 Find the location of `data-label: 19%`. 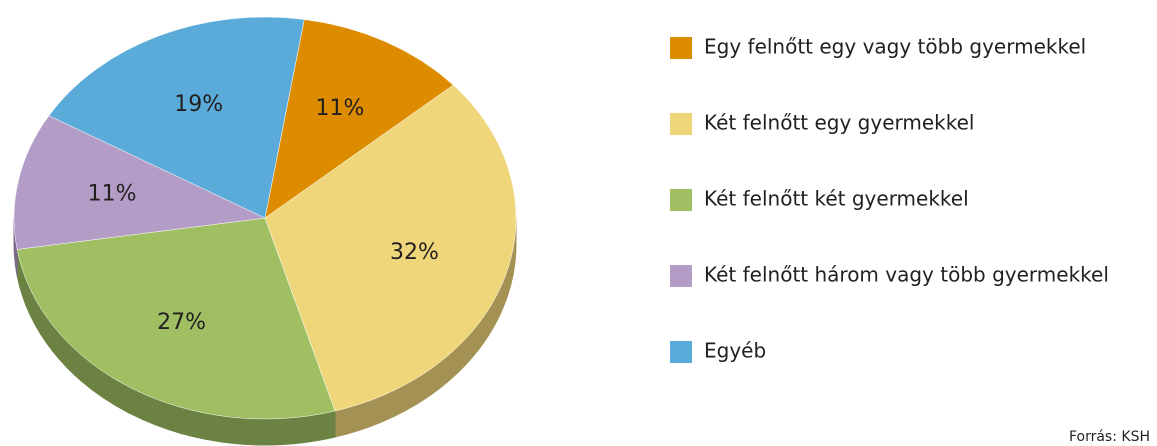

data-label: 19% is located at coordinates (198, 104).